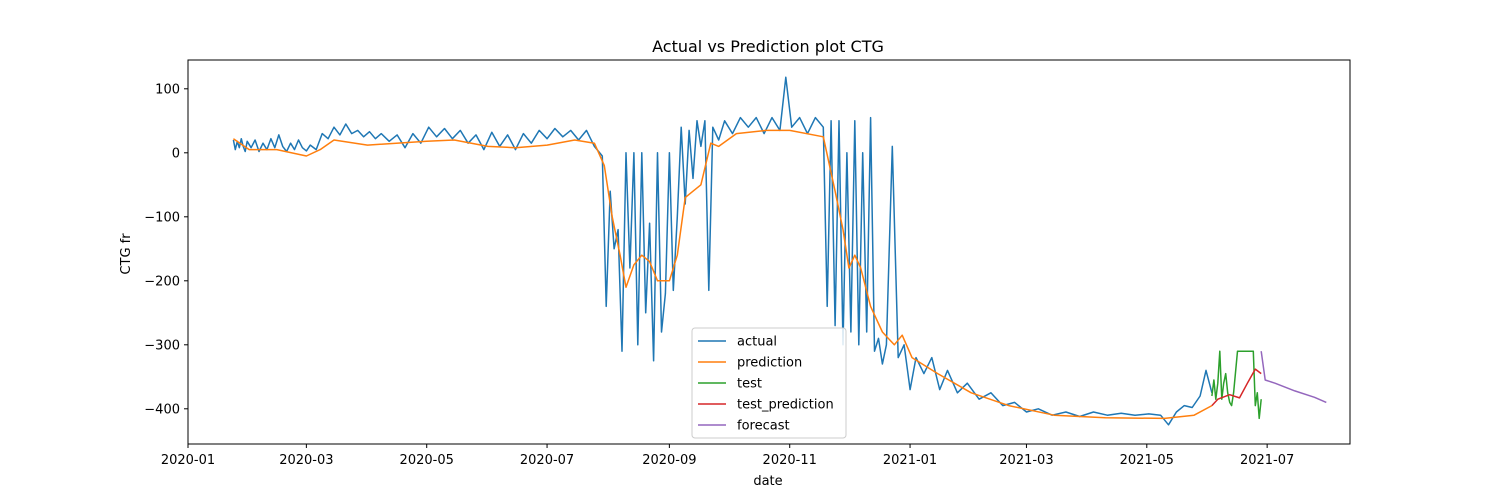 Image resolution: width=1500 pixels, height=500 pixels. I want to click on legend-box, so click(769, 383).